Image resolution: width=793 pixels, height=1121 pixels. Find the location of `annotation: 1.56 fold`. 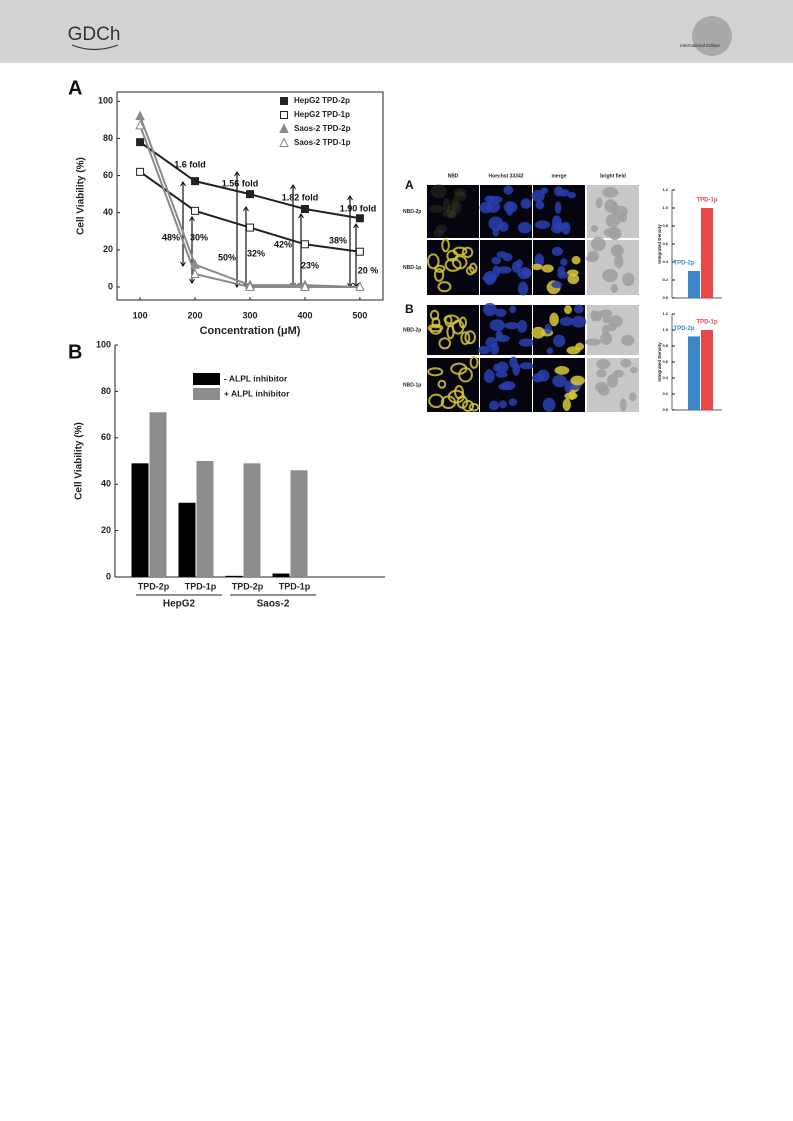

annotation: 1.56 fold is located at coordinates (240, 183).